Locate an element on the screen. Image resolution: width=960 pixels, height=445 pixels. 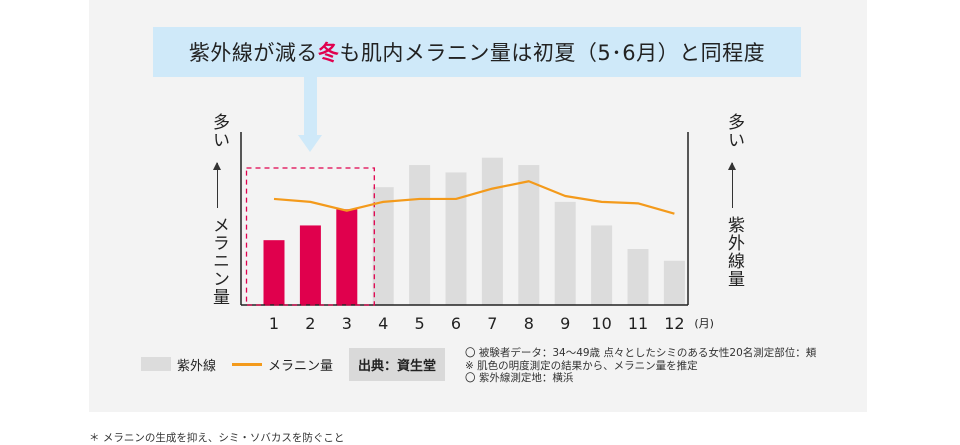
x-tick-label: 4 is located at coordinates (383, 323).